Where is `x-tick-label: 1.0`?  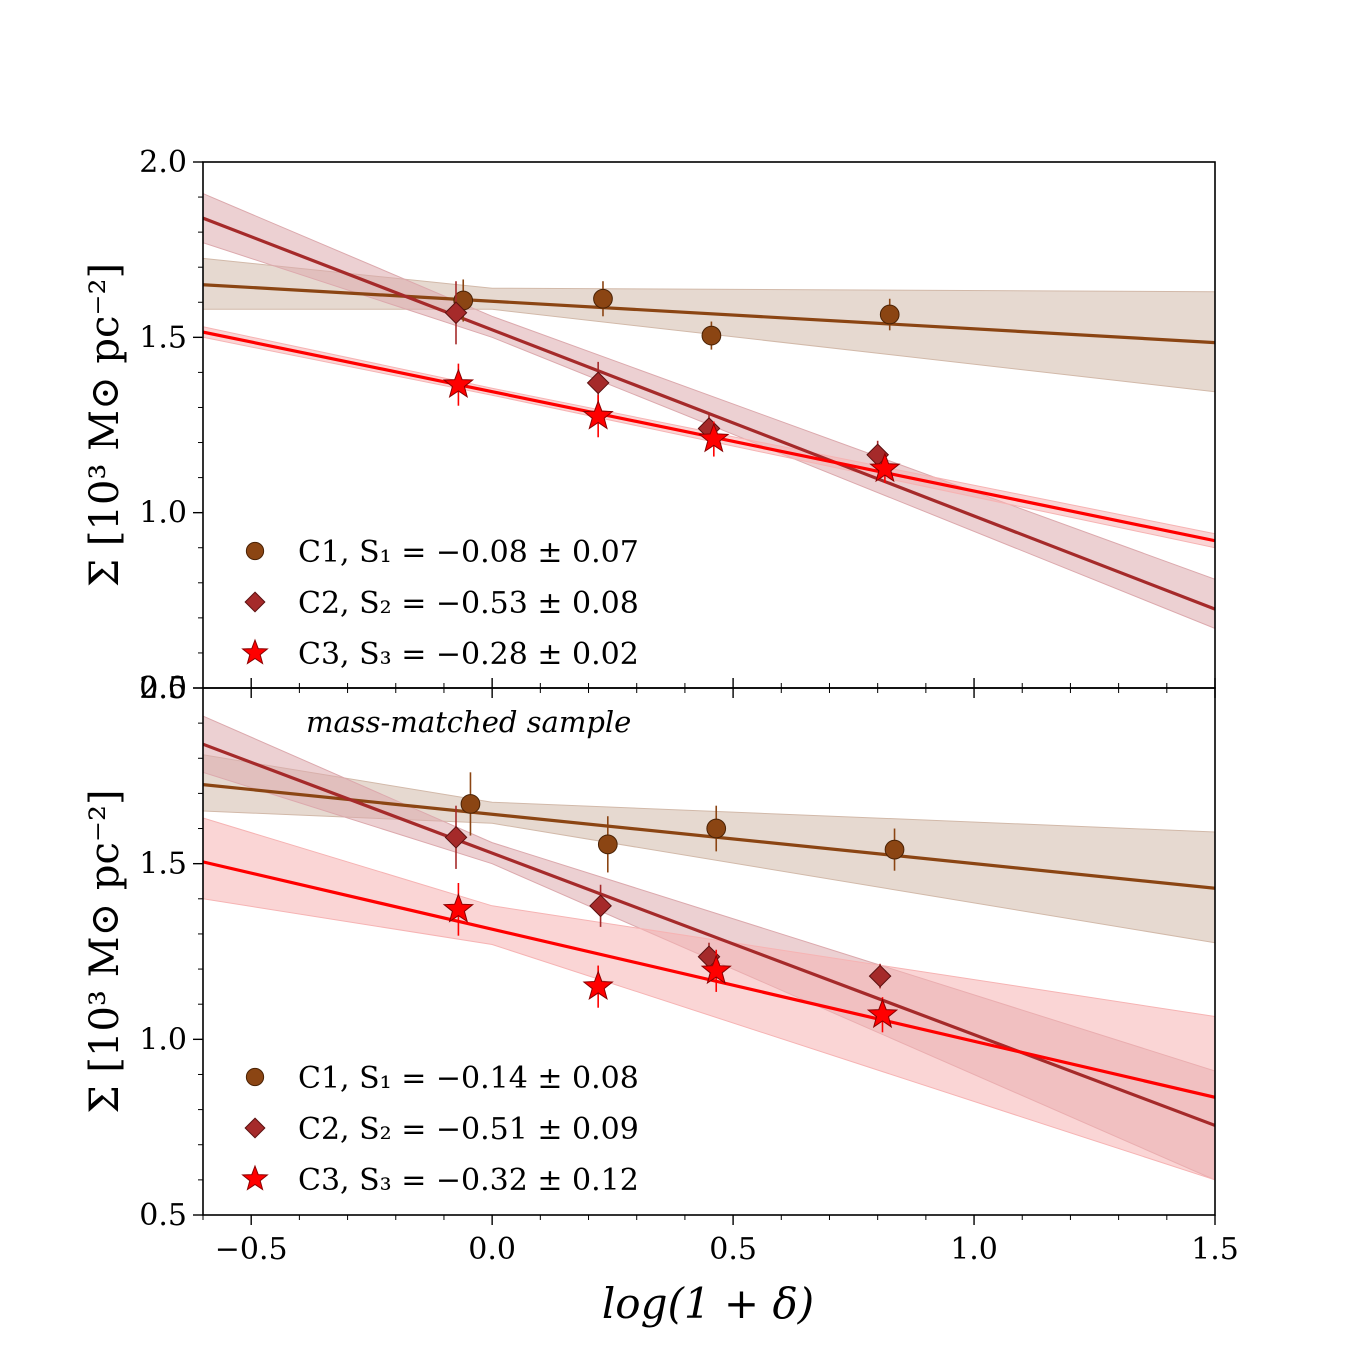
x-tick-label: 1.0 is located at coordinates (974, 1249).